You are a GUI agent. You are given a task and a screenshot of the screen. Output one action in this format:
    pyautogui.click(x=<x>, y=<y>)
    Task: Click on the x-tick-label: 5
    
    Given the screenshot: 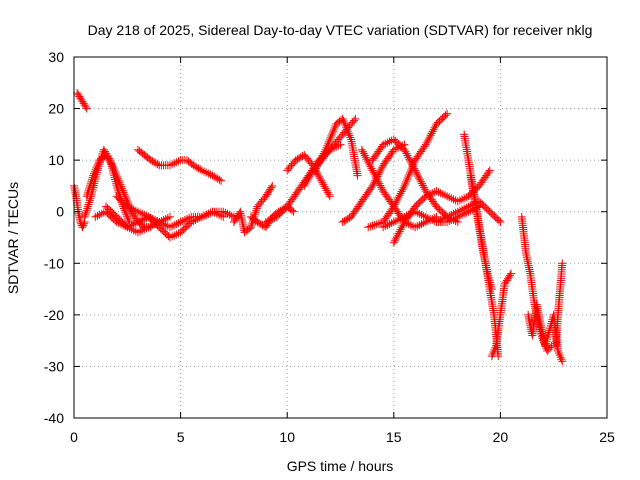 What is the action you would take?
    pyautogui.click(x=181, y=437)
    